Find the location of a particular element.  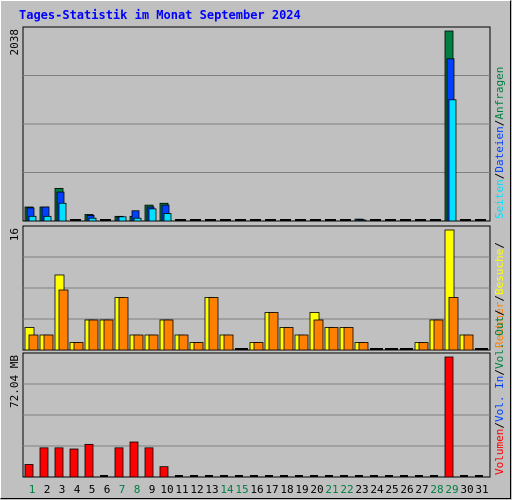

x-label-22: 22 is located at coordinates (346, 489).